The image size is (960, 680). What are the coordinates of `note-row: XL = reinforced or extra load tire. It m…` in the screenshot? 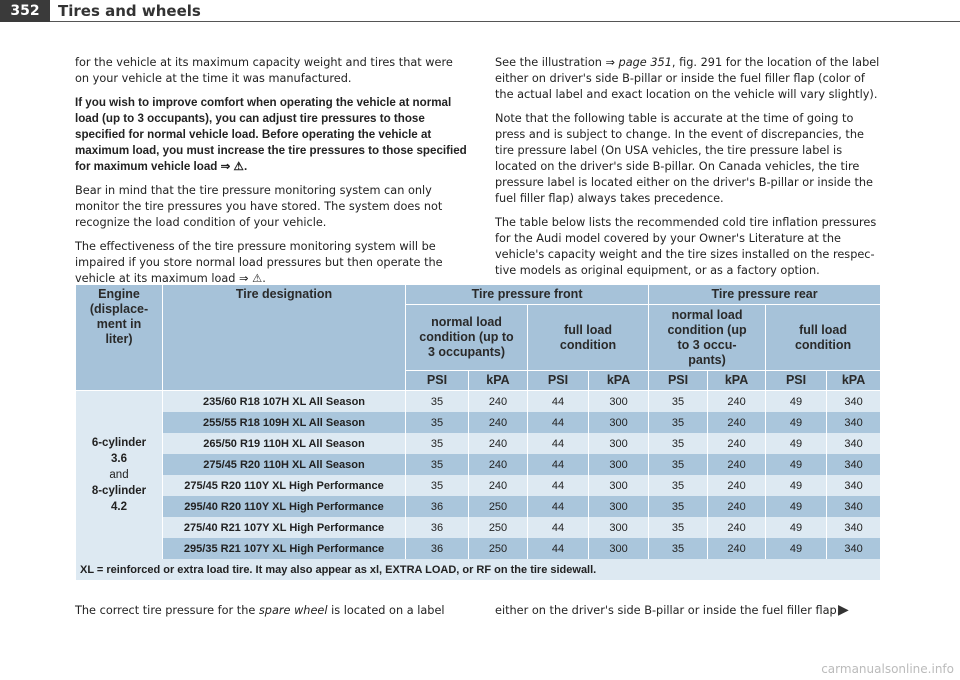 It's located at (478, 569).